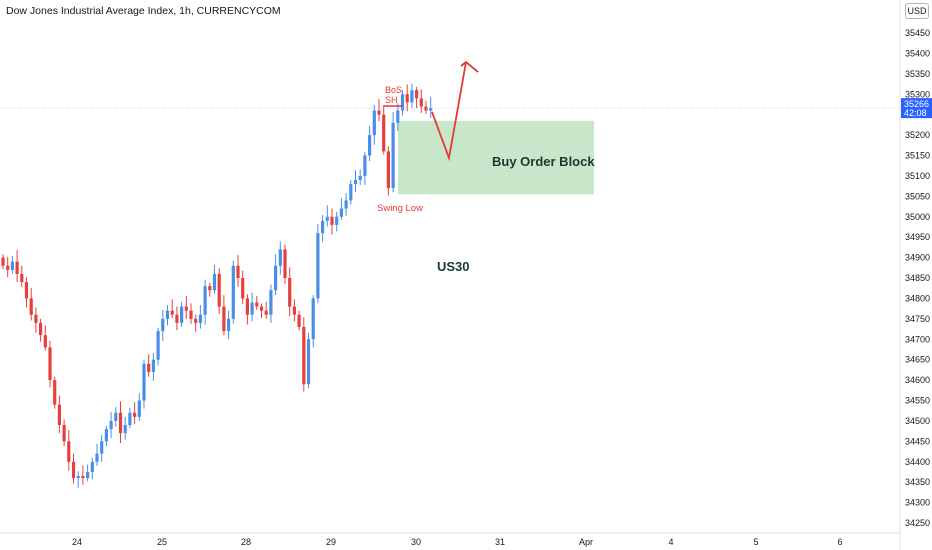 The width and height of the screenshot is (932, 550). I want to click on y-tick-label: 34750, so click(917, 319).